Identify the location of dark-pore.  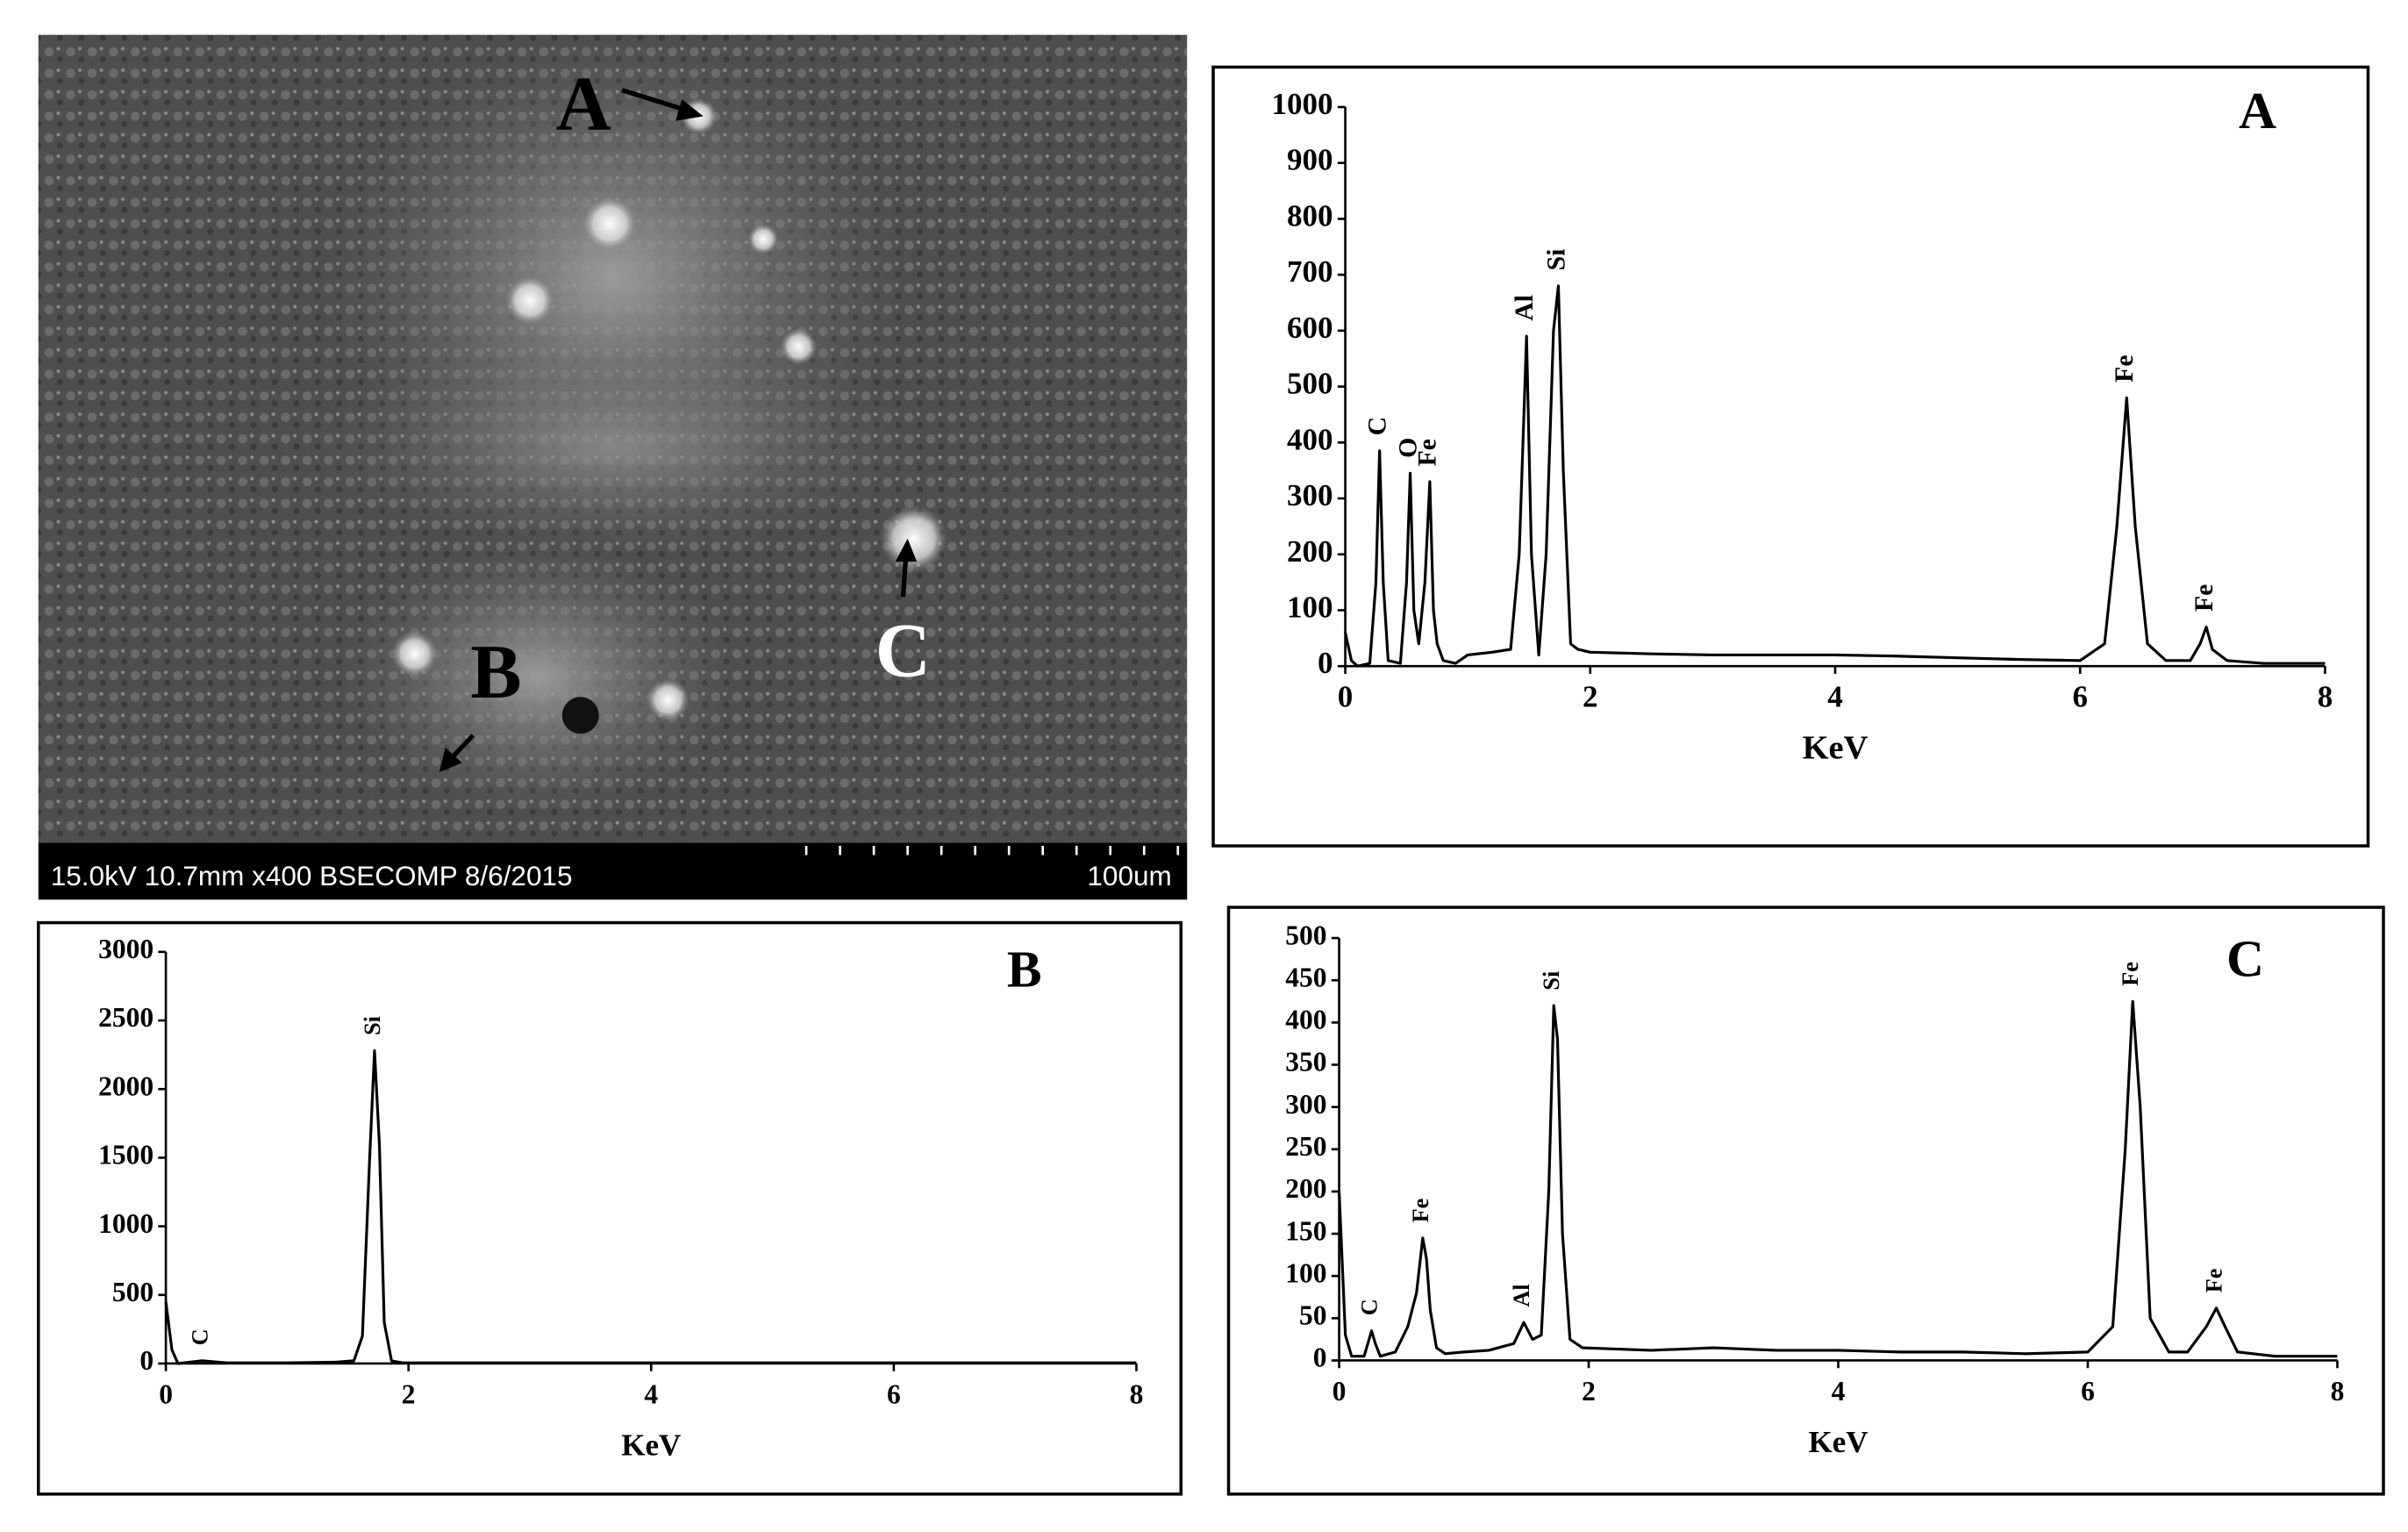
(580, 715).